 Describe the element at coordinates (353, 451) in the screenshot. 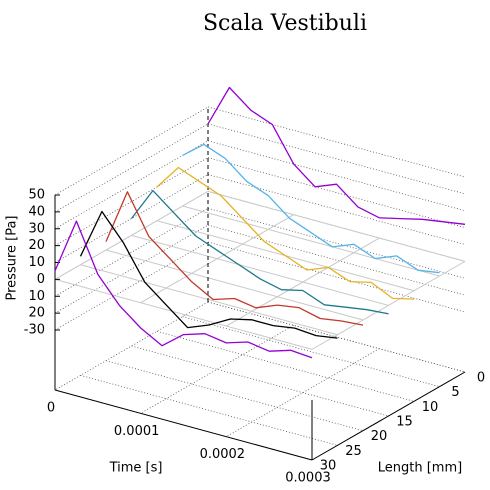

I see `y-tick-label: 25` at that location.